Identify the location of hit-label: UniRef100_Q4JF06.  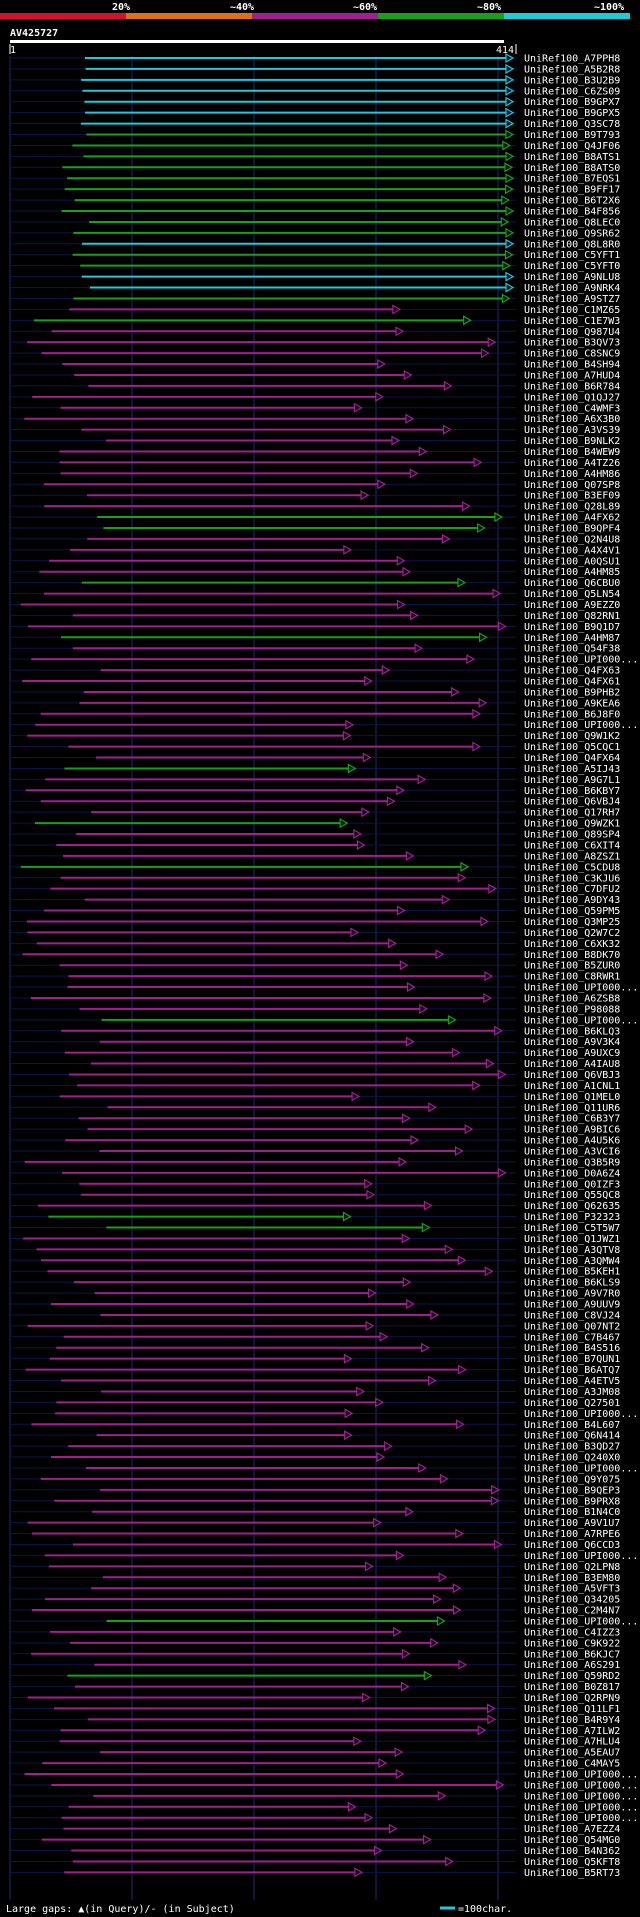
(572, 146).